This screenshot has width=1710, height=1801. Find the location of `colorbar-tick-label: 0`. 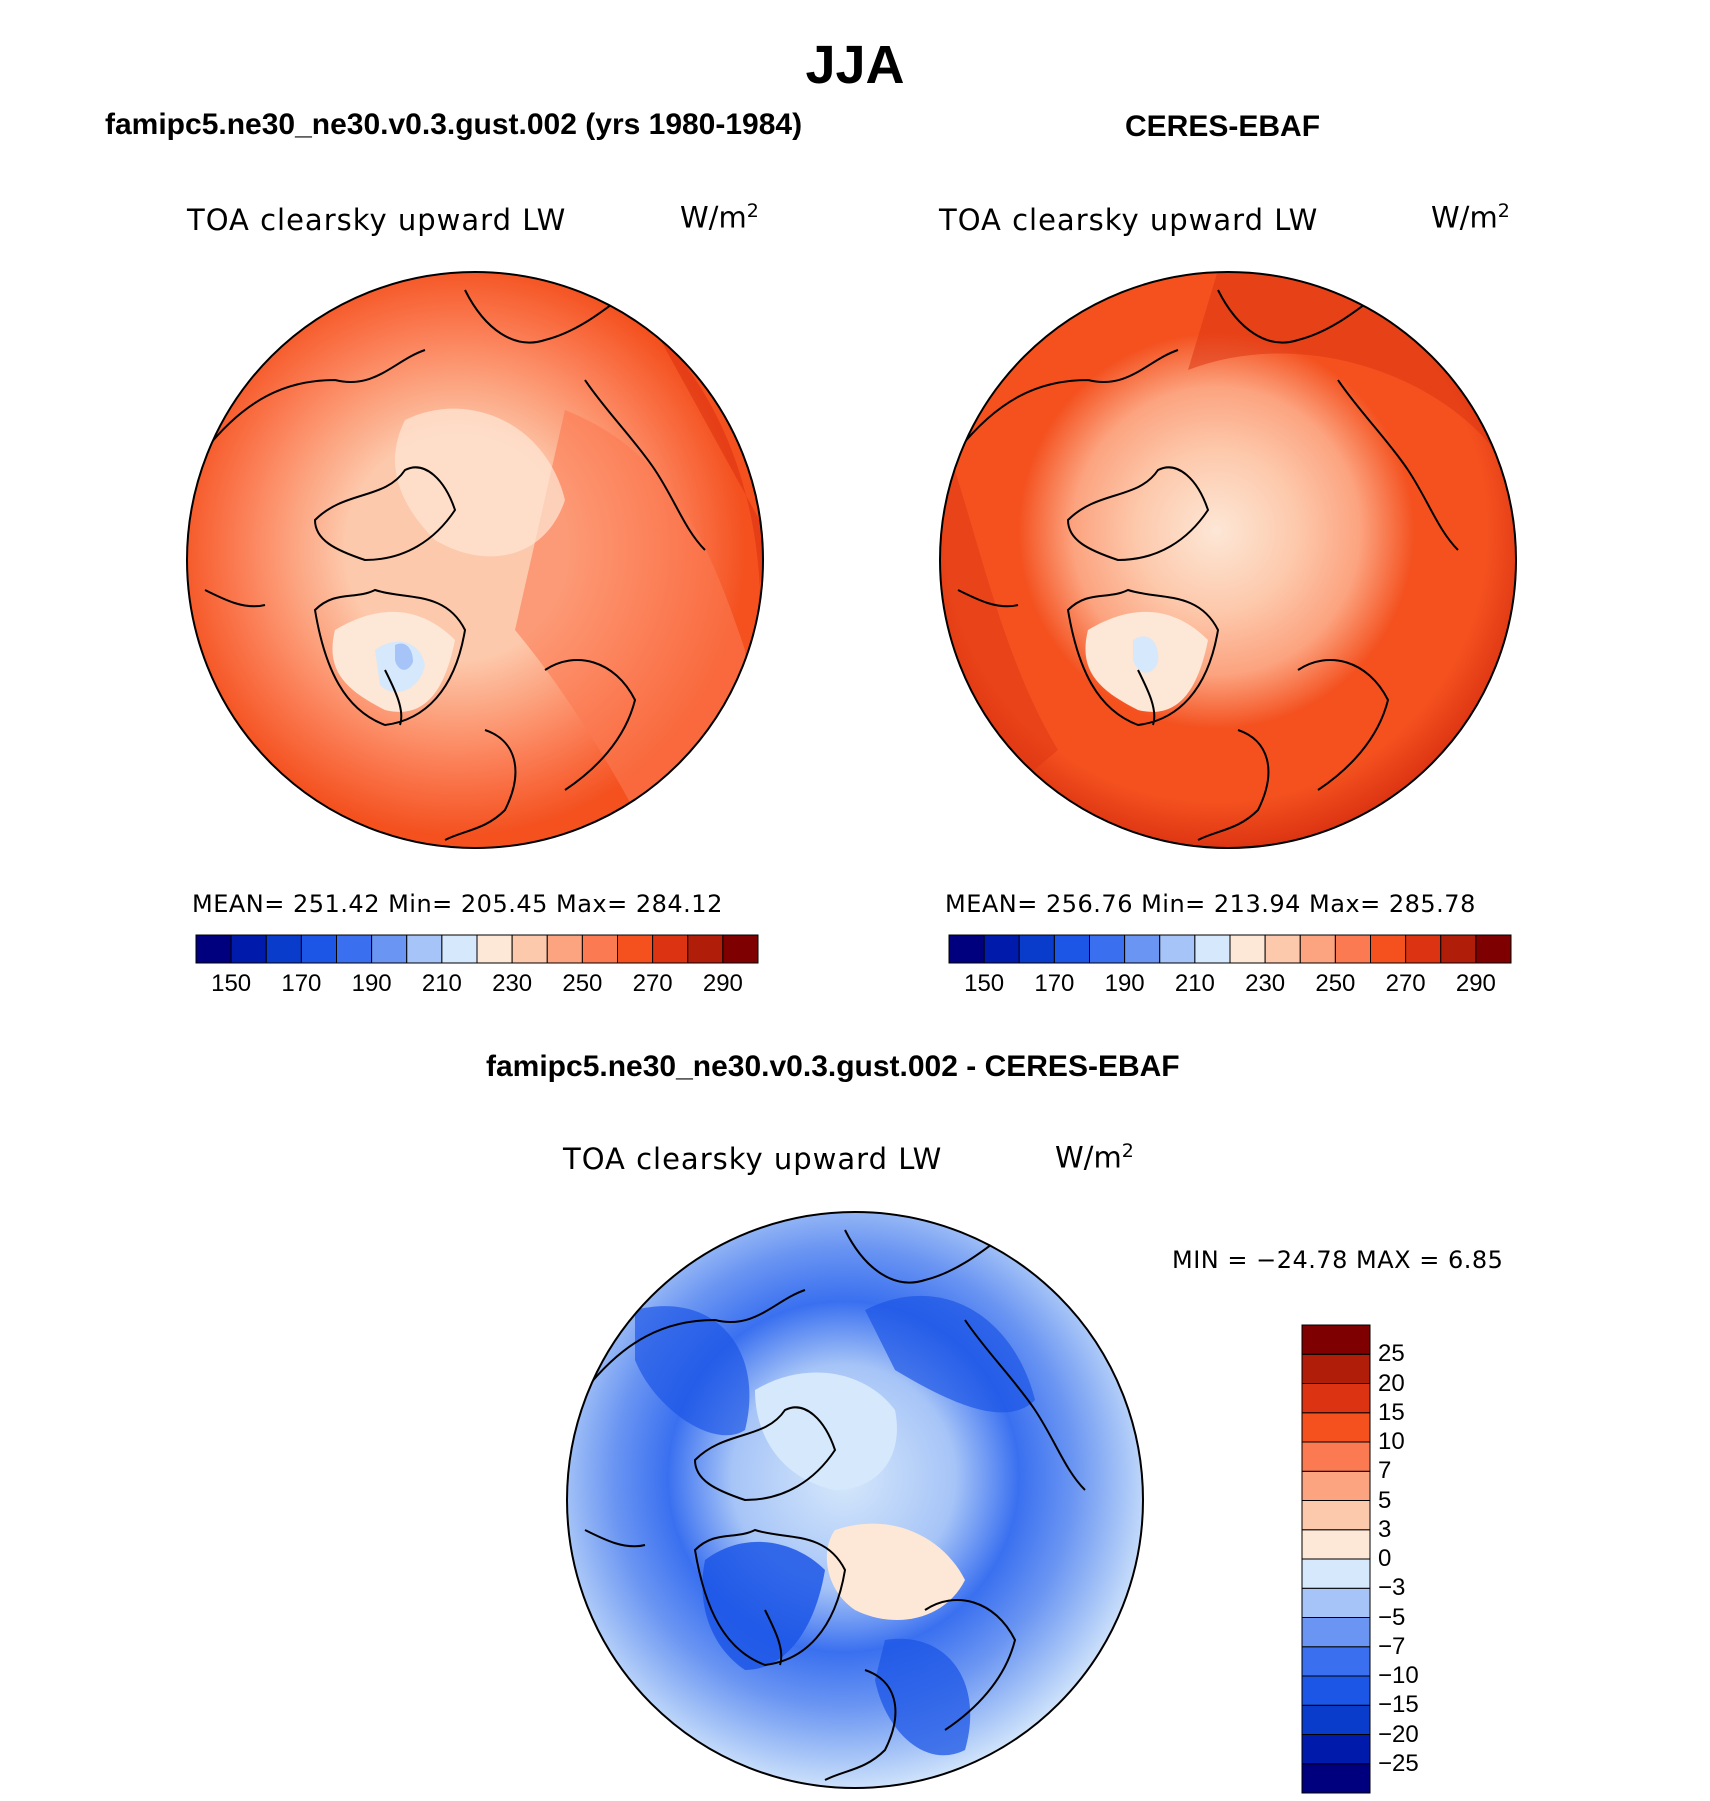

colorbar-tick-label: 0 is located at coordinates (1385, 1558).